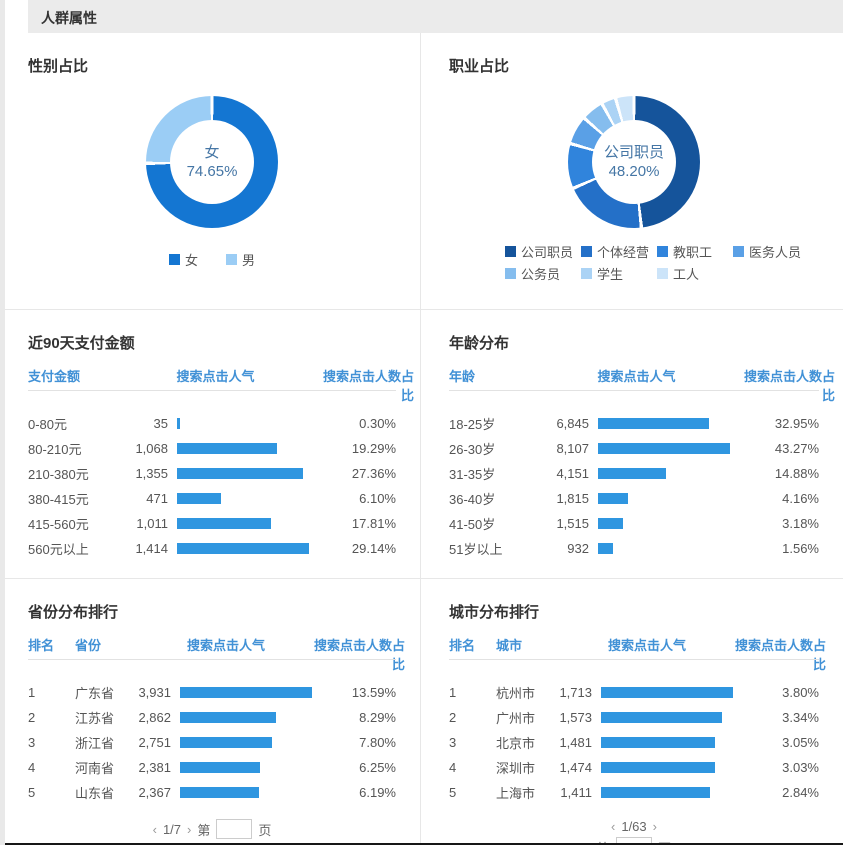 The width and height of the screenshot is (843, 845). I want to click on column-header-payment-range: 支付金额, so click(54, 376).